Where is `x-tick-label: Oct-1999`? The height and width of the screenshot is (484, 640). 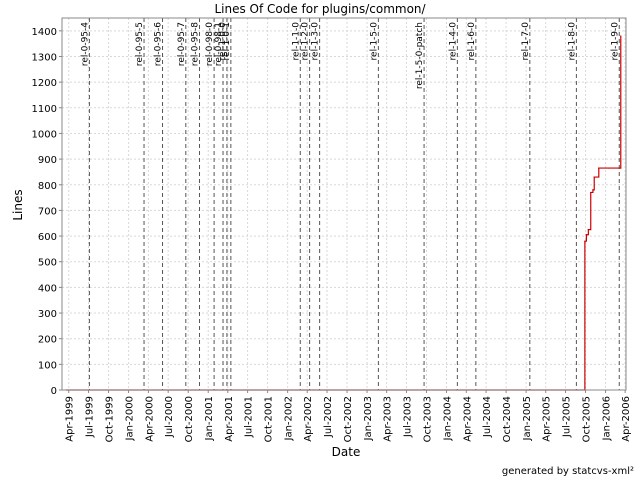 x-tick-label: Oct-1999 is located at coordinates (110, 419).